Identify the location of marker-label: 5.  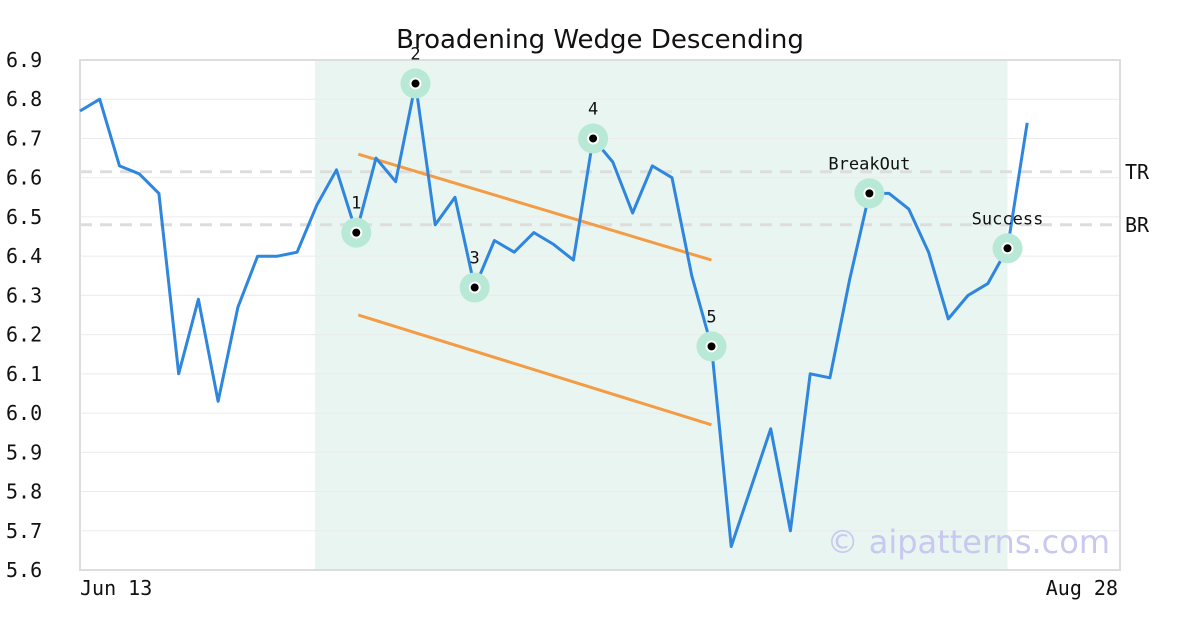
(711, 317).